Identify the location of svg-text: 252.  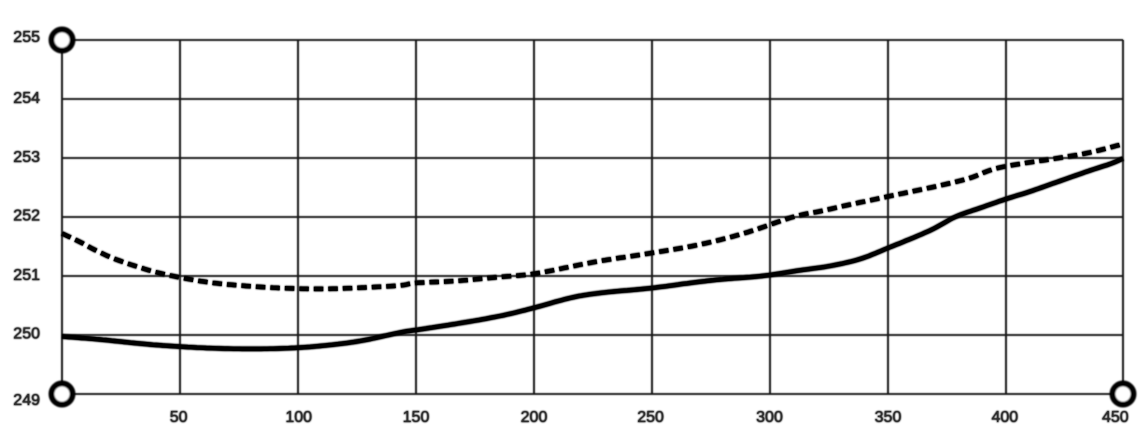
(26, 215).